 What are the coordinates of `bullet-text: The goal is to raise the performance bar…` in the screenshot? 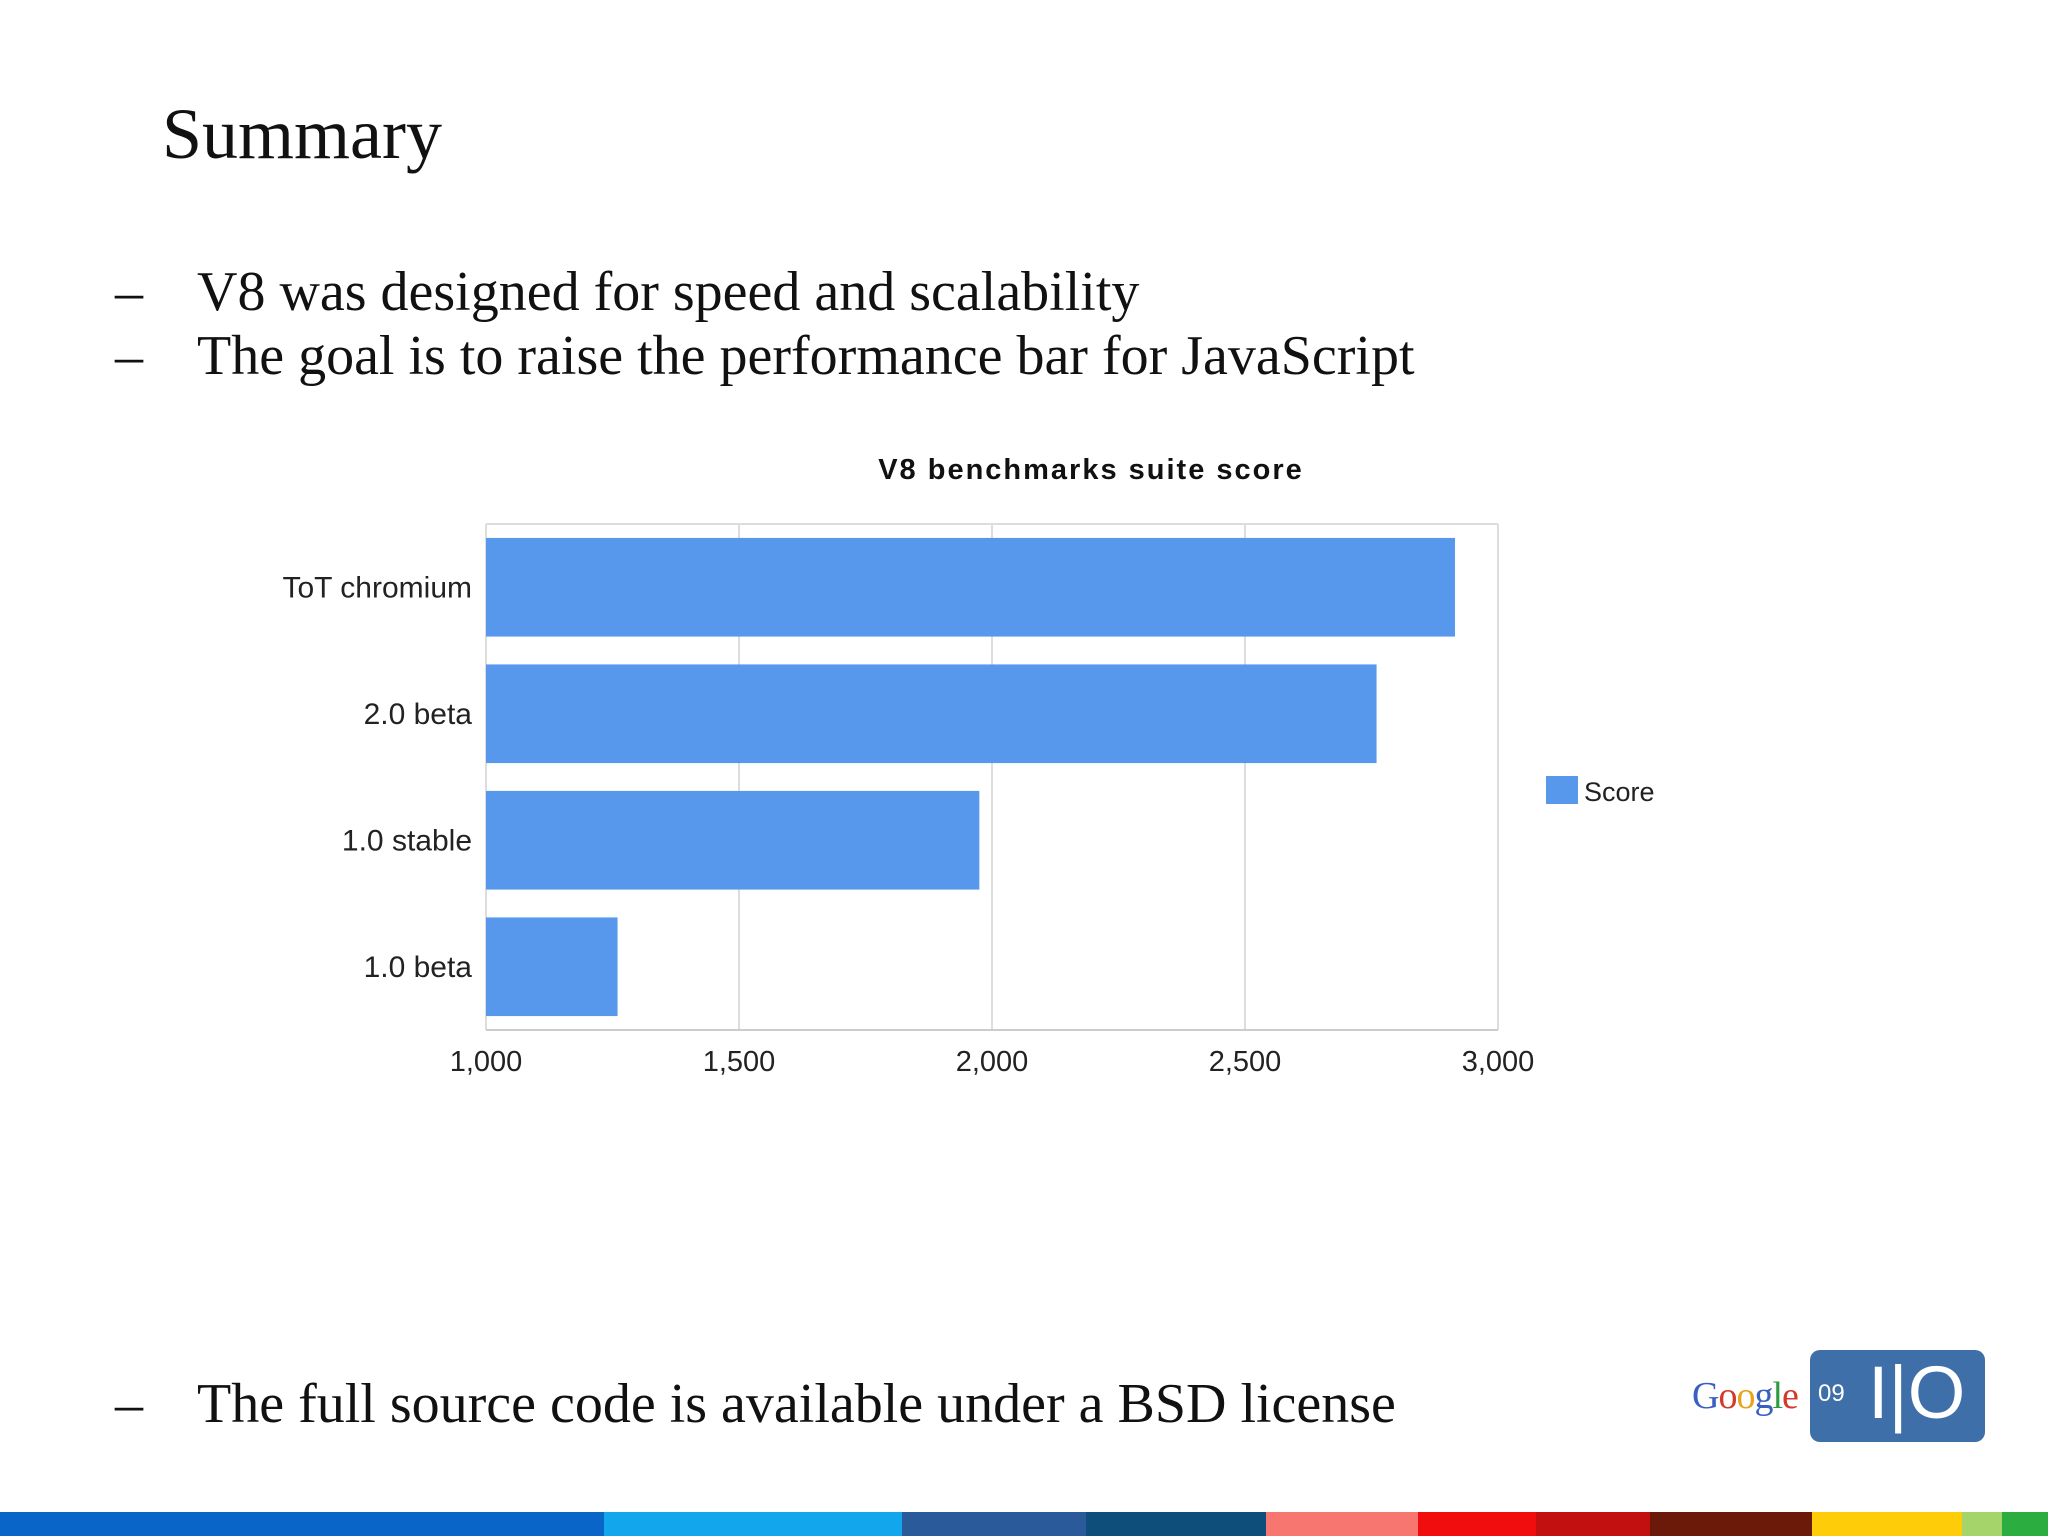 It's located at (806, 356).